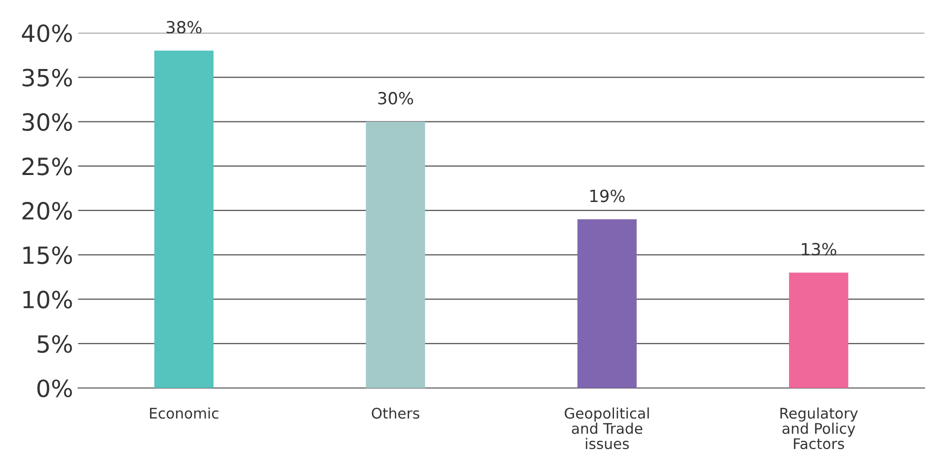 Image resolution: width=930 pixels, height=463 pixels. I want to click on y-tick-label: 15%, so click(47, 255).